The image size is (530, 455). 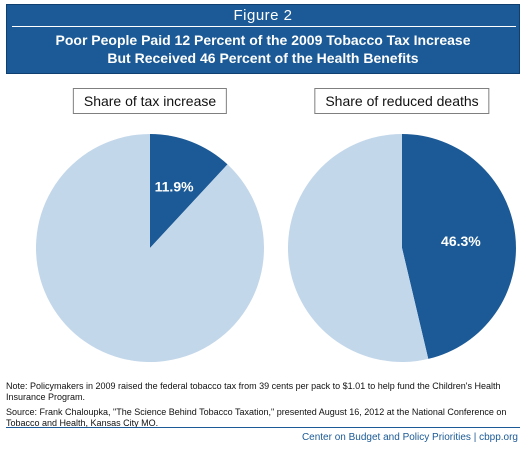 I want to click on pie-title-reduced-deaths: Share of reduced deaths, so click(x=402, y=101).